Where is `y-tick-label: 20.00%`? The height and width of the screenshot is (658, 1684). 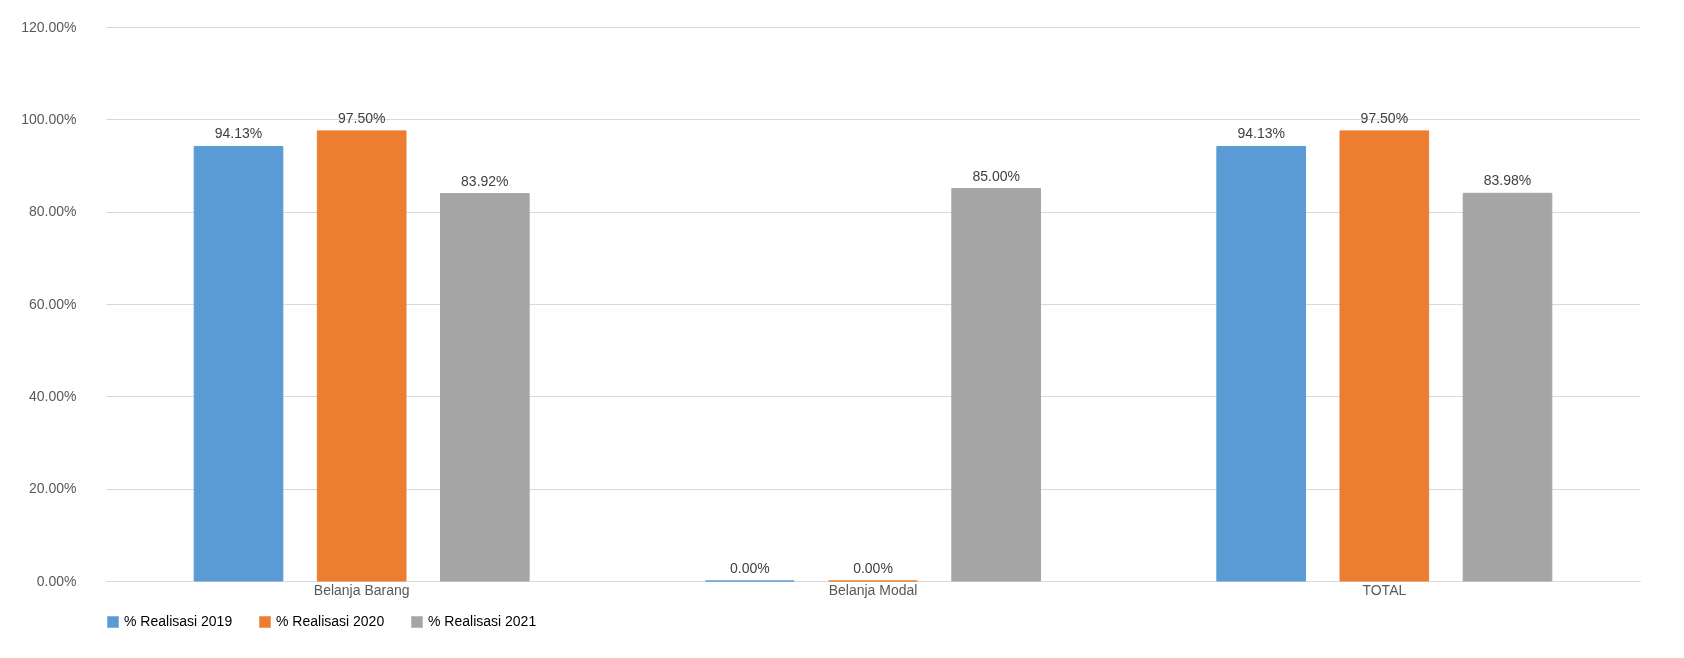 y-tick-label: 20.00% is located at coordinates (53, 488).